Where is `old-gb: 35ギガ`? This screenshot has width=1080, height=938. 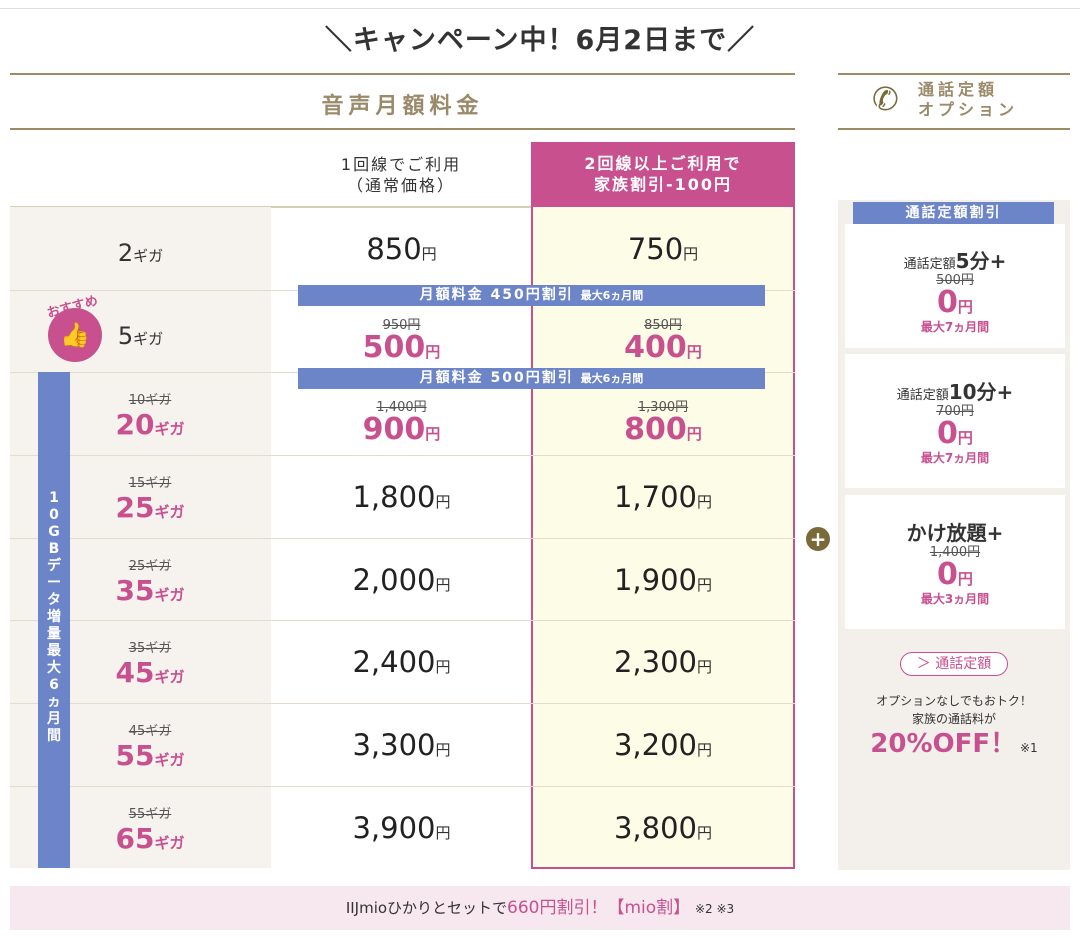 old-gb: 35ギガ is located at coordinates (150, 648).